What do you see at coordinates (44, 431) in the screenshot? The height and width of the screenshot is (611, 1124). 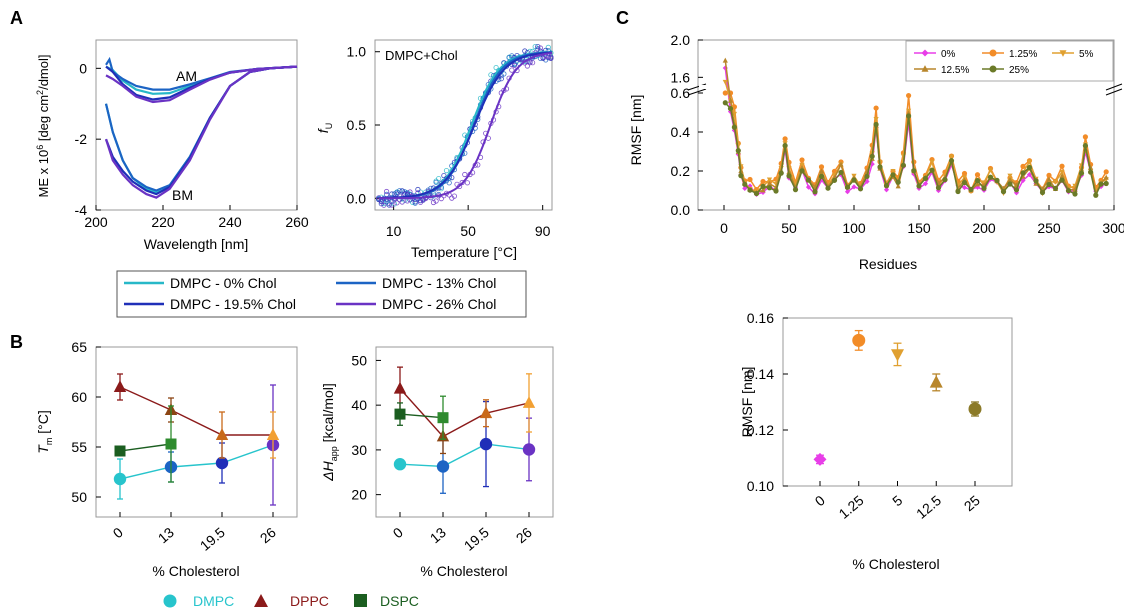 I see `tm-y-axis-label: Tm [°C]` at bounding box center [44, 431].